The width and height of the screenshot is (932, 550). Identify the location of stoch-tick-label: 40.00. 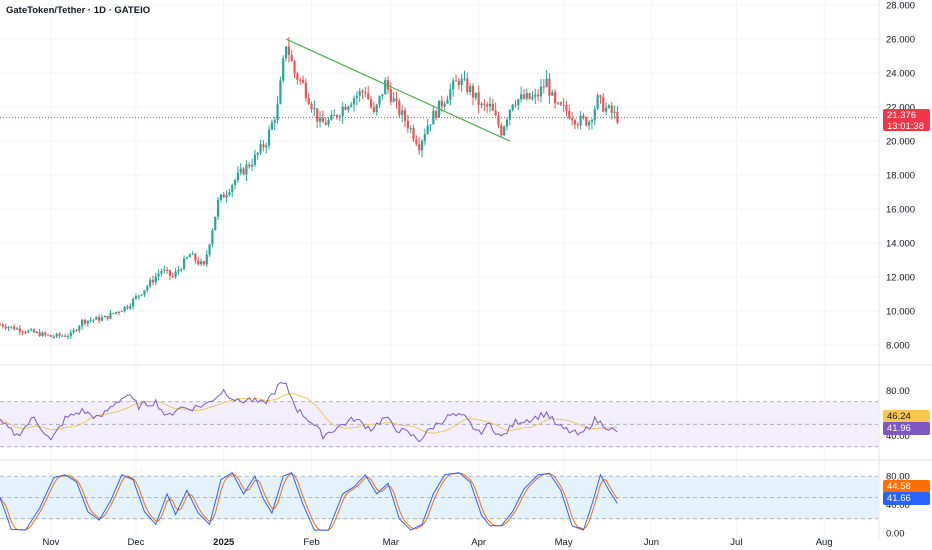
(898, 505).